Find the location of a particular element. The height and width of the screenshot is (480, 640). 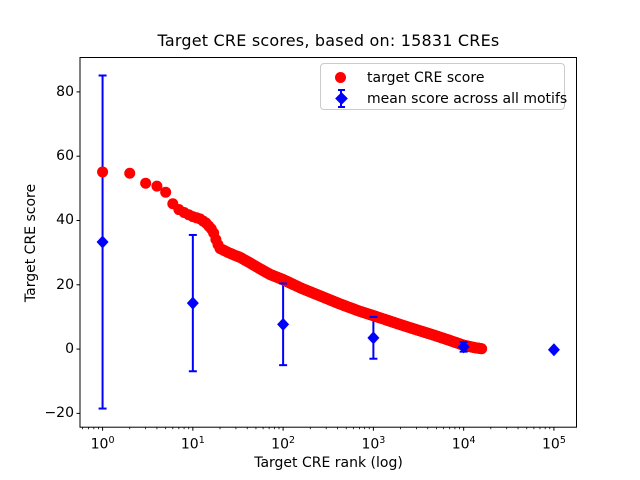

x-tick-label: 10³ is located at coordinates (373, 444).